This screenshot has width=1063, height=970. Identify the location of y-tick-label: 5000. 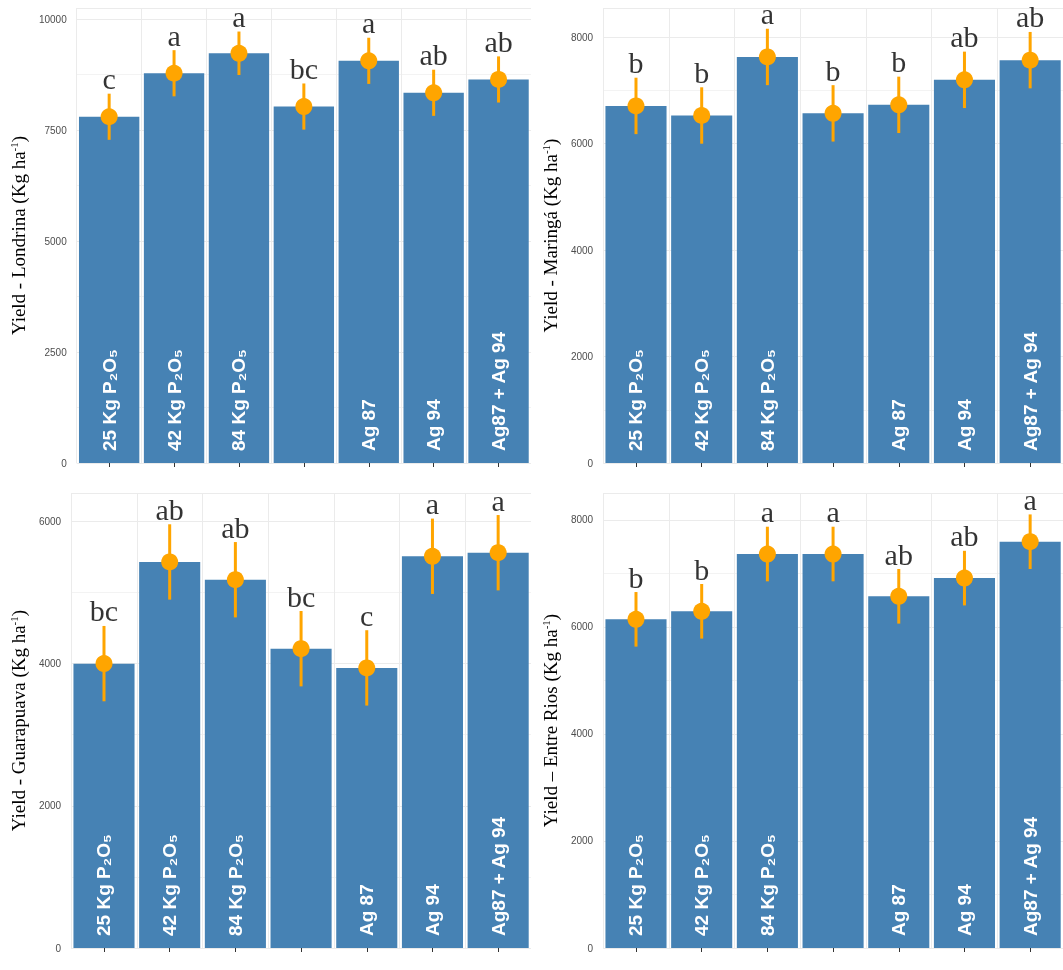
(56, 241).